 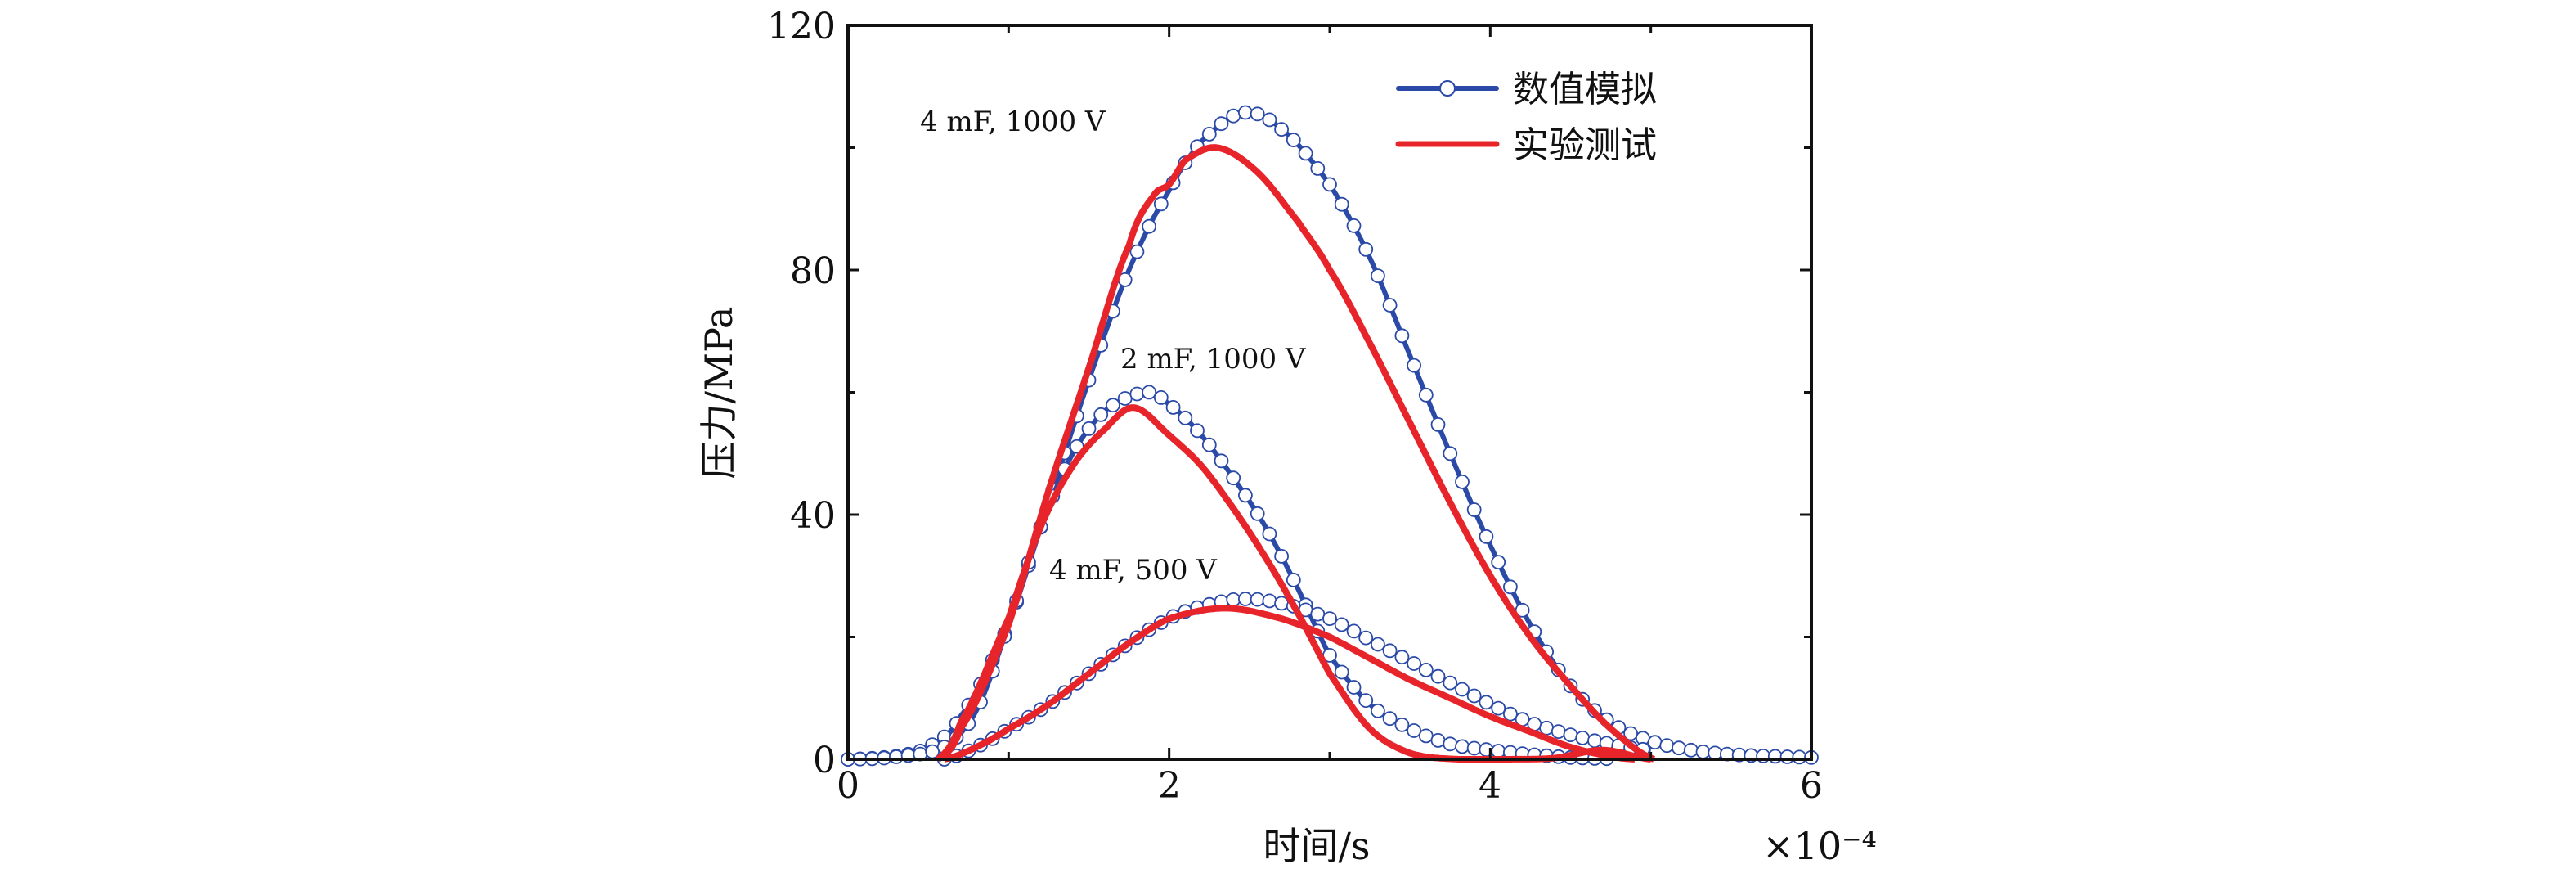 What do you see at coordinates (1811, 786) in the screenshot?
I see `x-tick-label-6: 6` at bounding box center [1811, 786].